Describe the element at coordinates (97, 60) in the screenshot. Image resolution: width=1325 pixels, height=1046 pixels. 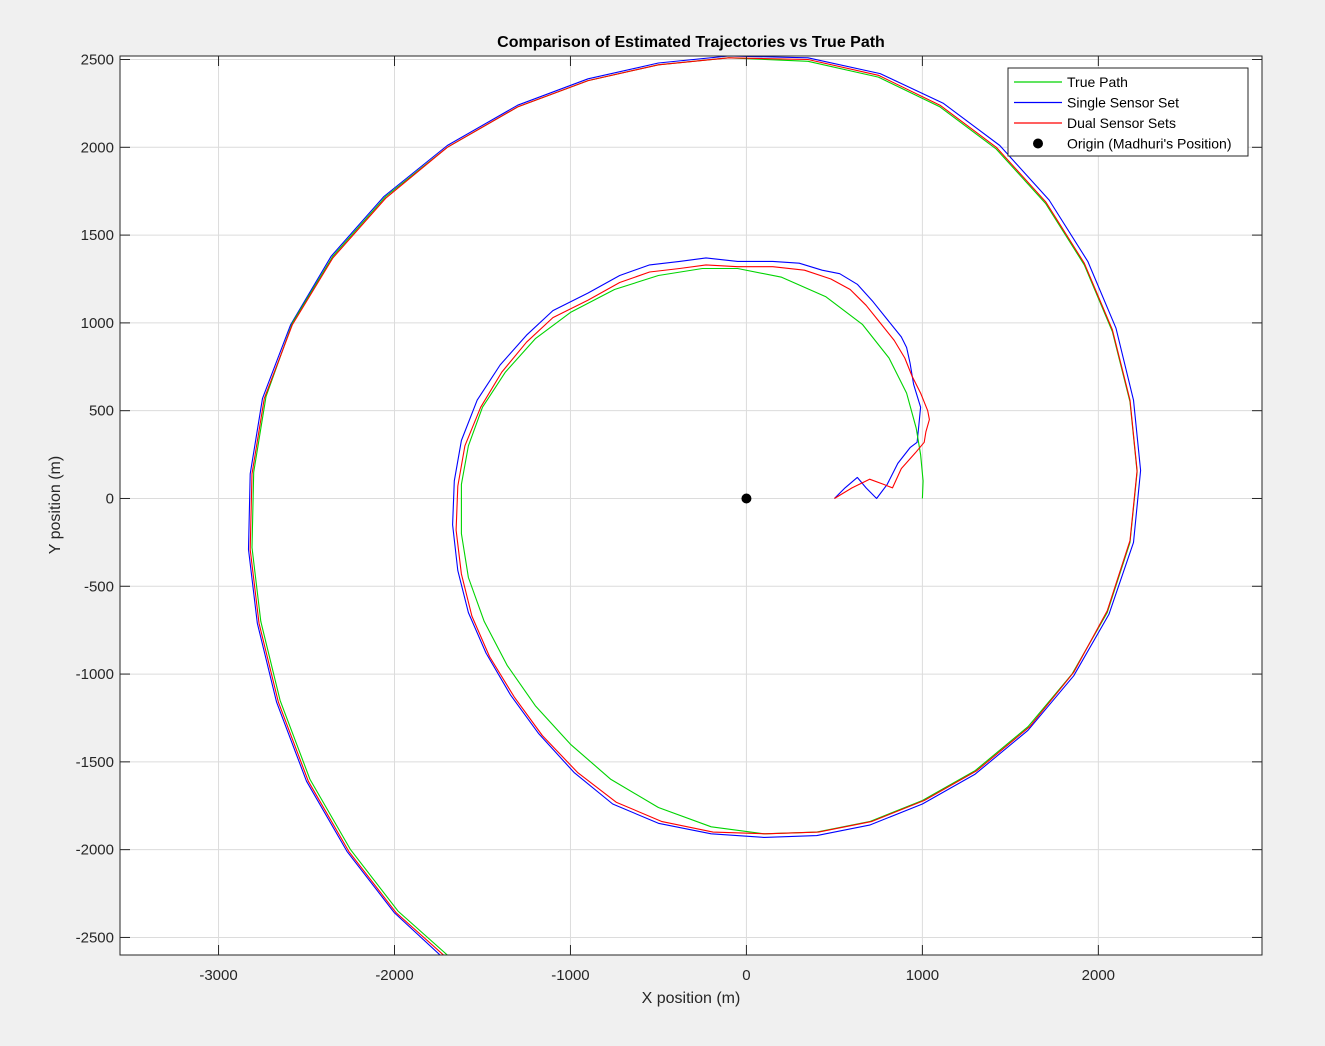
I see `y-tick-label: 2500` at that location.